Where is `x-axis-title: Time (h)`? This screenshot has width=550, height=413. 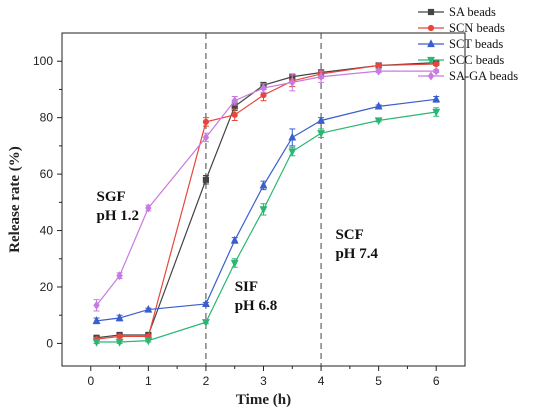 x-axis-title: Time (h) is located at coordinates (263, 400).